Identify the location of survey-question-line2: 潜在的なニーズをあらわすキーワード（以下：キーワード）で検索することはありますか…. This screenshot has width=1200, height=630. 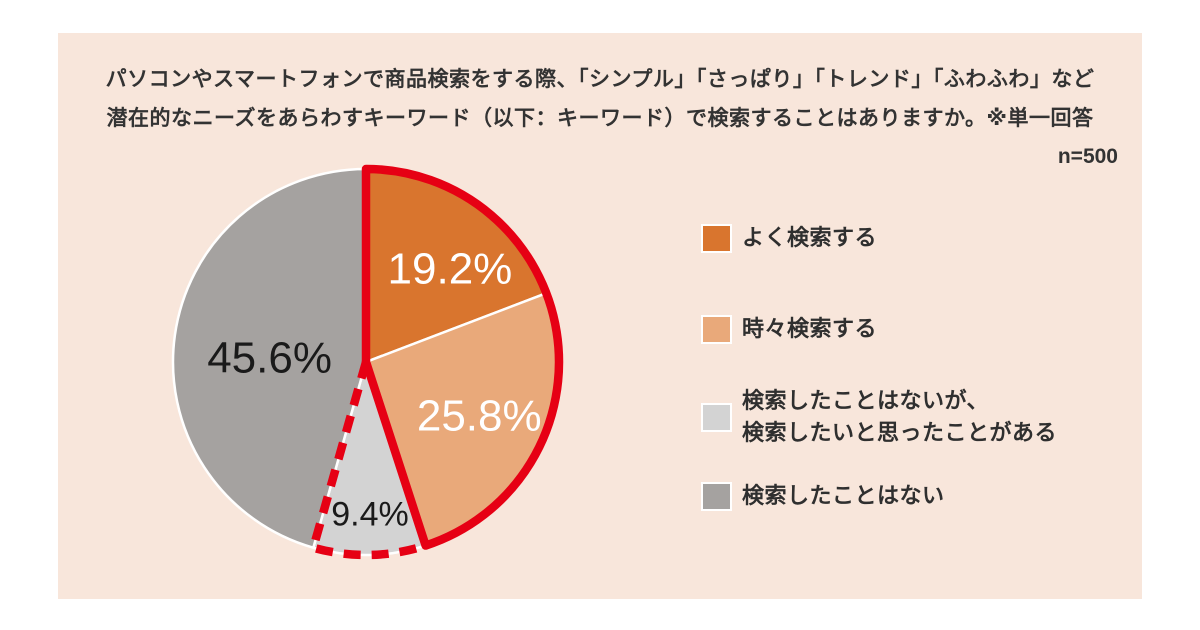
(600, 118).